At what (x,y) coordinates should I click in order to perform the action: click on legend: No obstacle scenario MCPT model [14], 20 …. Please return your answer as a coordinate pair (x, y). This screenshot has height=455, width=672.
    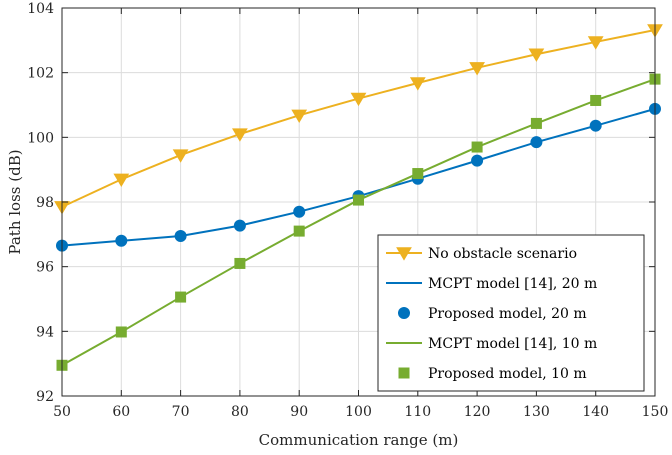
    Looking at the image, I should click on (511, 313).